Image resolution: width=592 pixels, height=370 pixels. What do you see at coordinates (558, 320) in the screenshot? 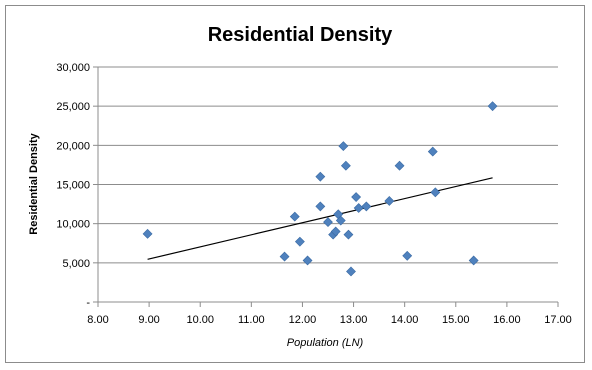
I see `x-tick-label: 17.00` at bounding box center [558, 320].